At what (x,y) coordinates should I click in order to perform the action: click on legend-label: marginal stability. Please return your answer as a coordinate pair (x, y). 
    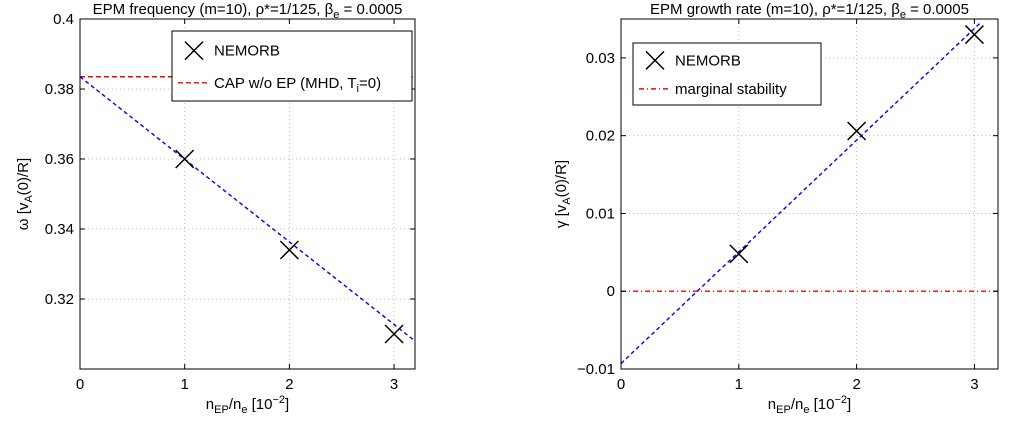
    Looking at the image, I should click on (731, 89).